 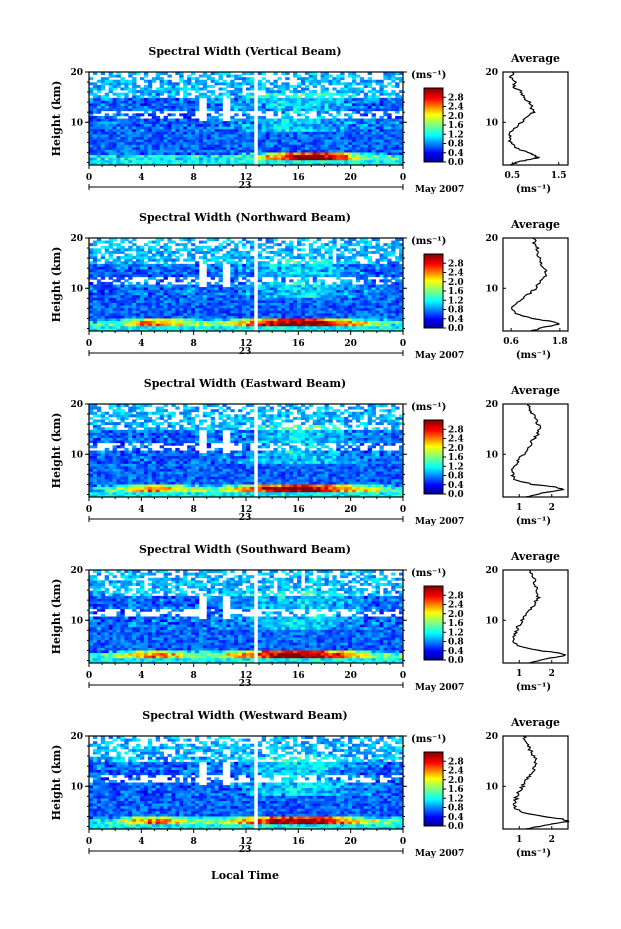 I want to click on date-label: 23, so click(x=245, y=352).